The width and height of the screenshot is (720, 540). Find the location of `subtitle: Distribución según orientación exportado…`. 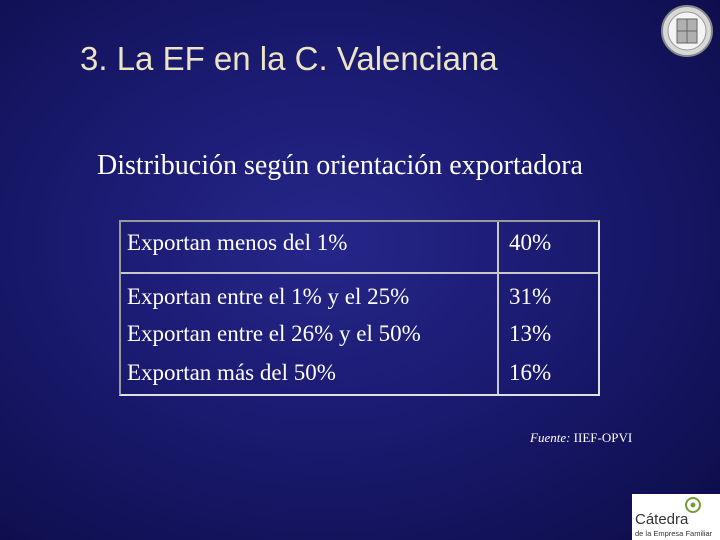

subtitle: Distribución según orientación exportado… is located at coordinates (340, 165).